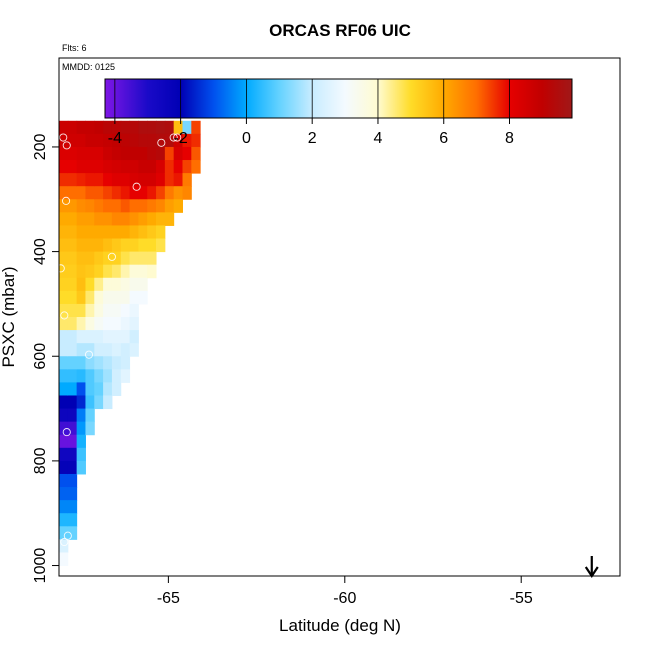  I want to click on x-axis: -65 -60 -55, so click(345, 591).